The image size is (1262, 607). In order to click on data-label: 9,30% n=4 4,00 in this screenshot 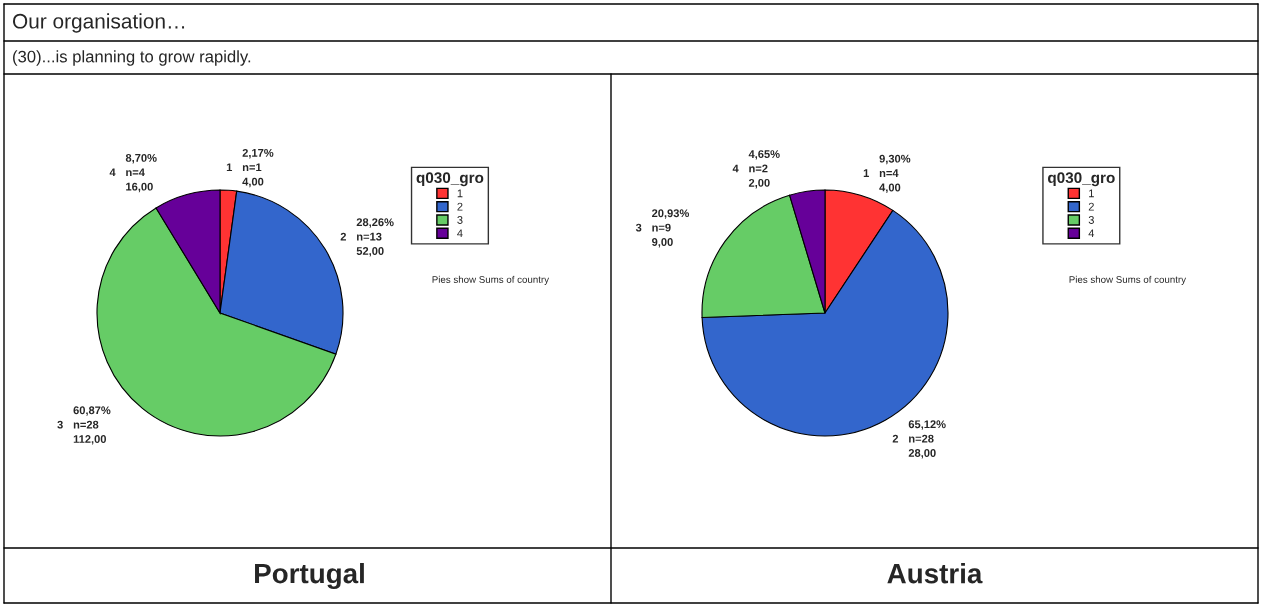, I will do `click(895, 173)`.